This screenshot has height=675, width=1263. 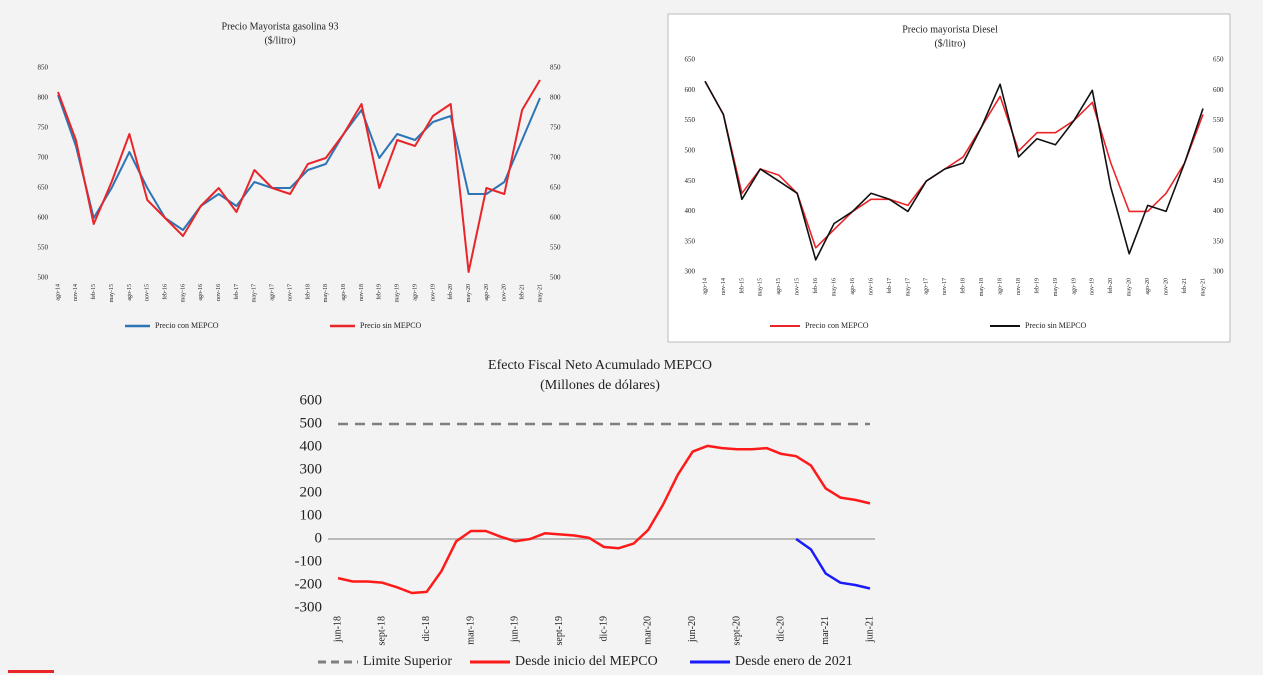 I want to click on x-tick-label: dic-18, so click(x=426, y=629).